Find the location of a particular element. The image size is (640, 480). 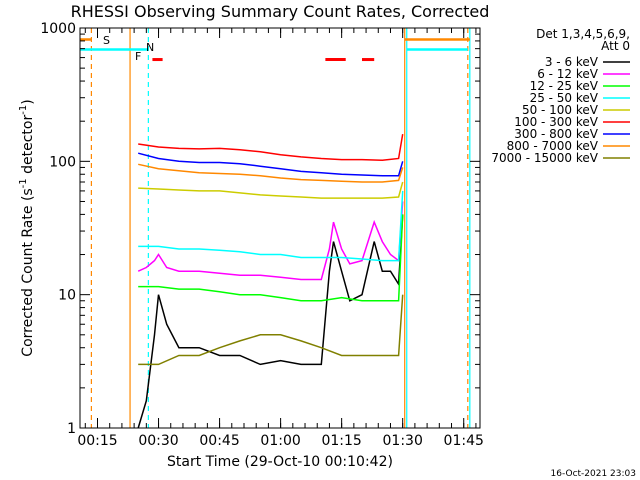

y-axis-label-part2: detector is located at coordinates (28, 147).